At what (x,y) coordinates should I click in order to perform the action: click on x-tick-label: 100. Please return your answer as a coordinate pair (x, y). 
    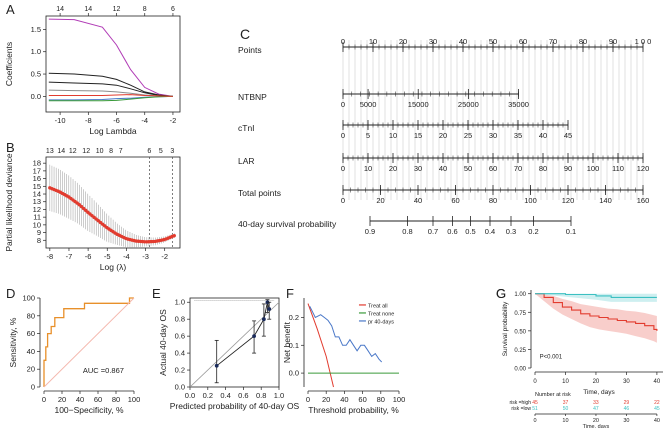
    Looking at the image, I should click on (134, 399).